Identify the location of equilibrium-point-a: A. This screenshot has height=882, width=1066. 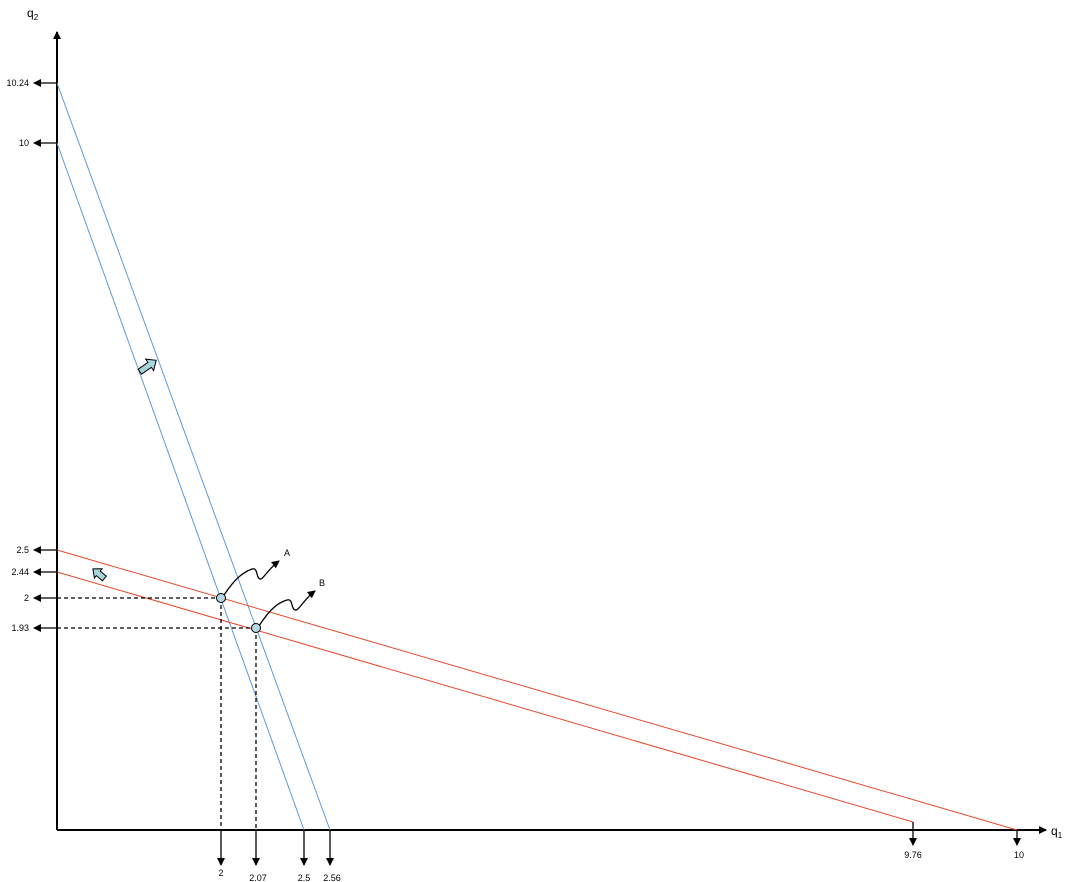
(253, 575).